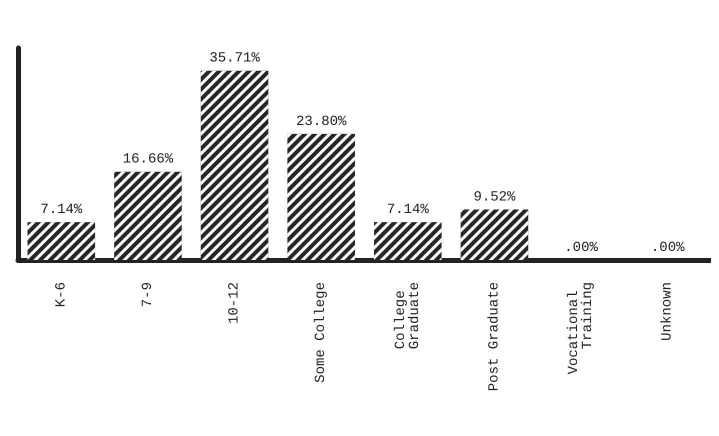 This screenshot has height=436, width=719. Describe the element at coordinates (581, 328) in the screenshot. I see `x-tick-label: Vocational Training` at that location.